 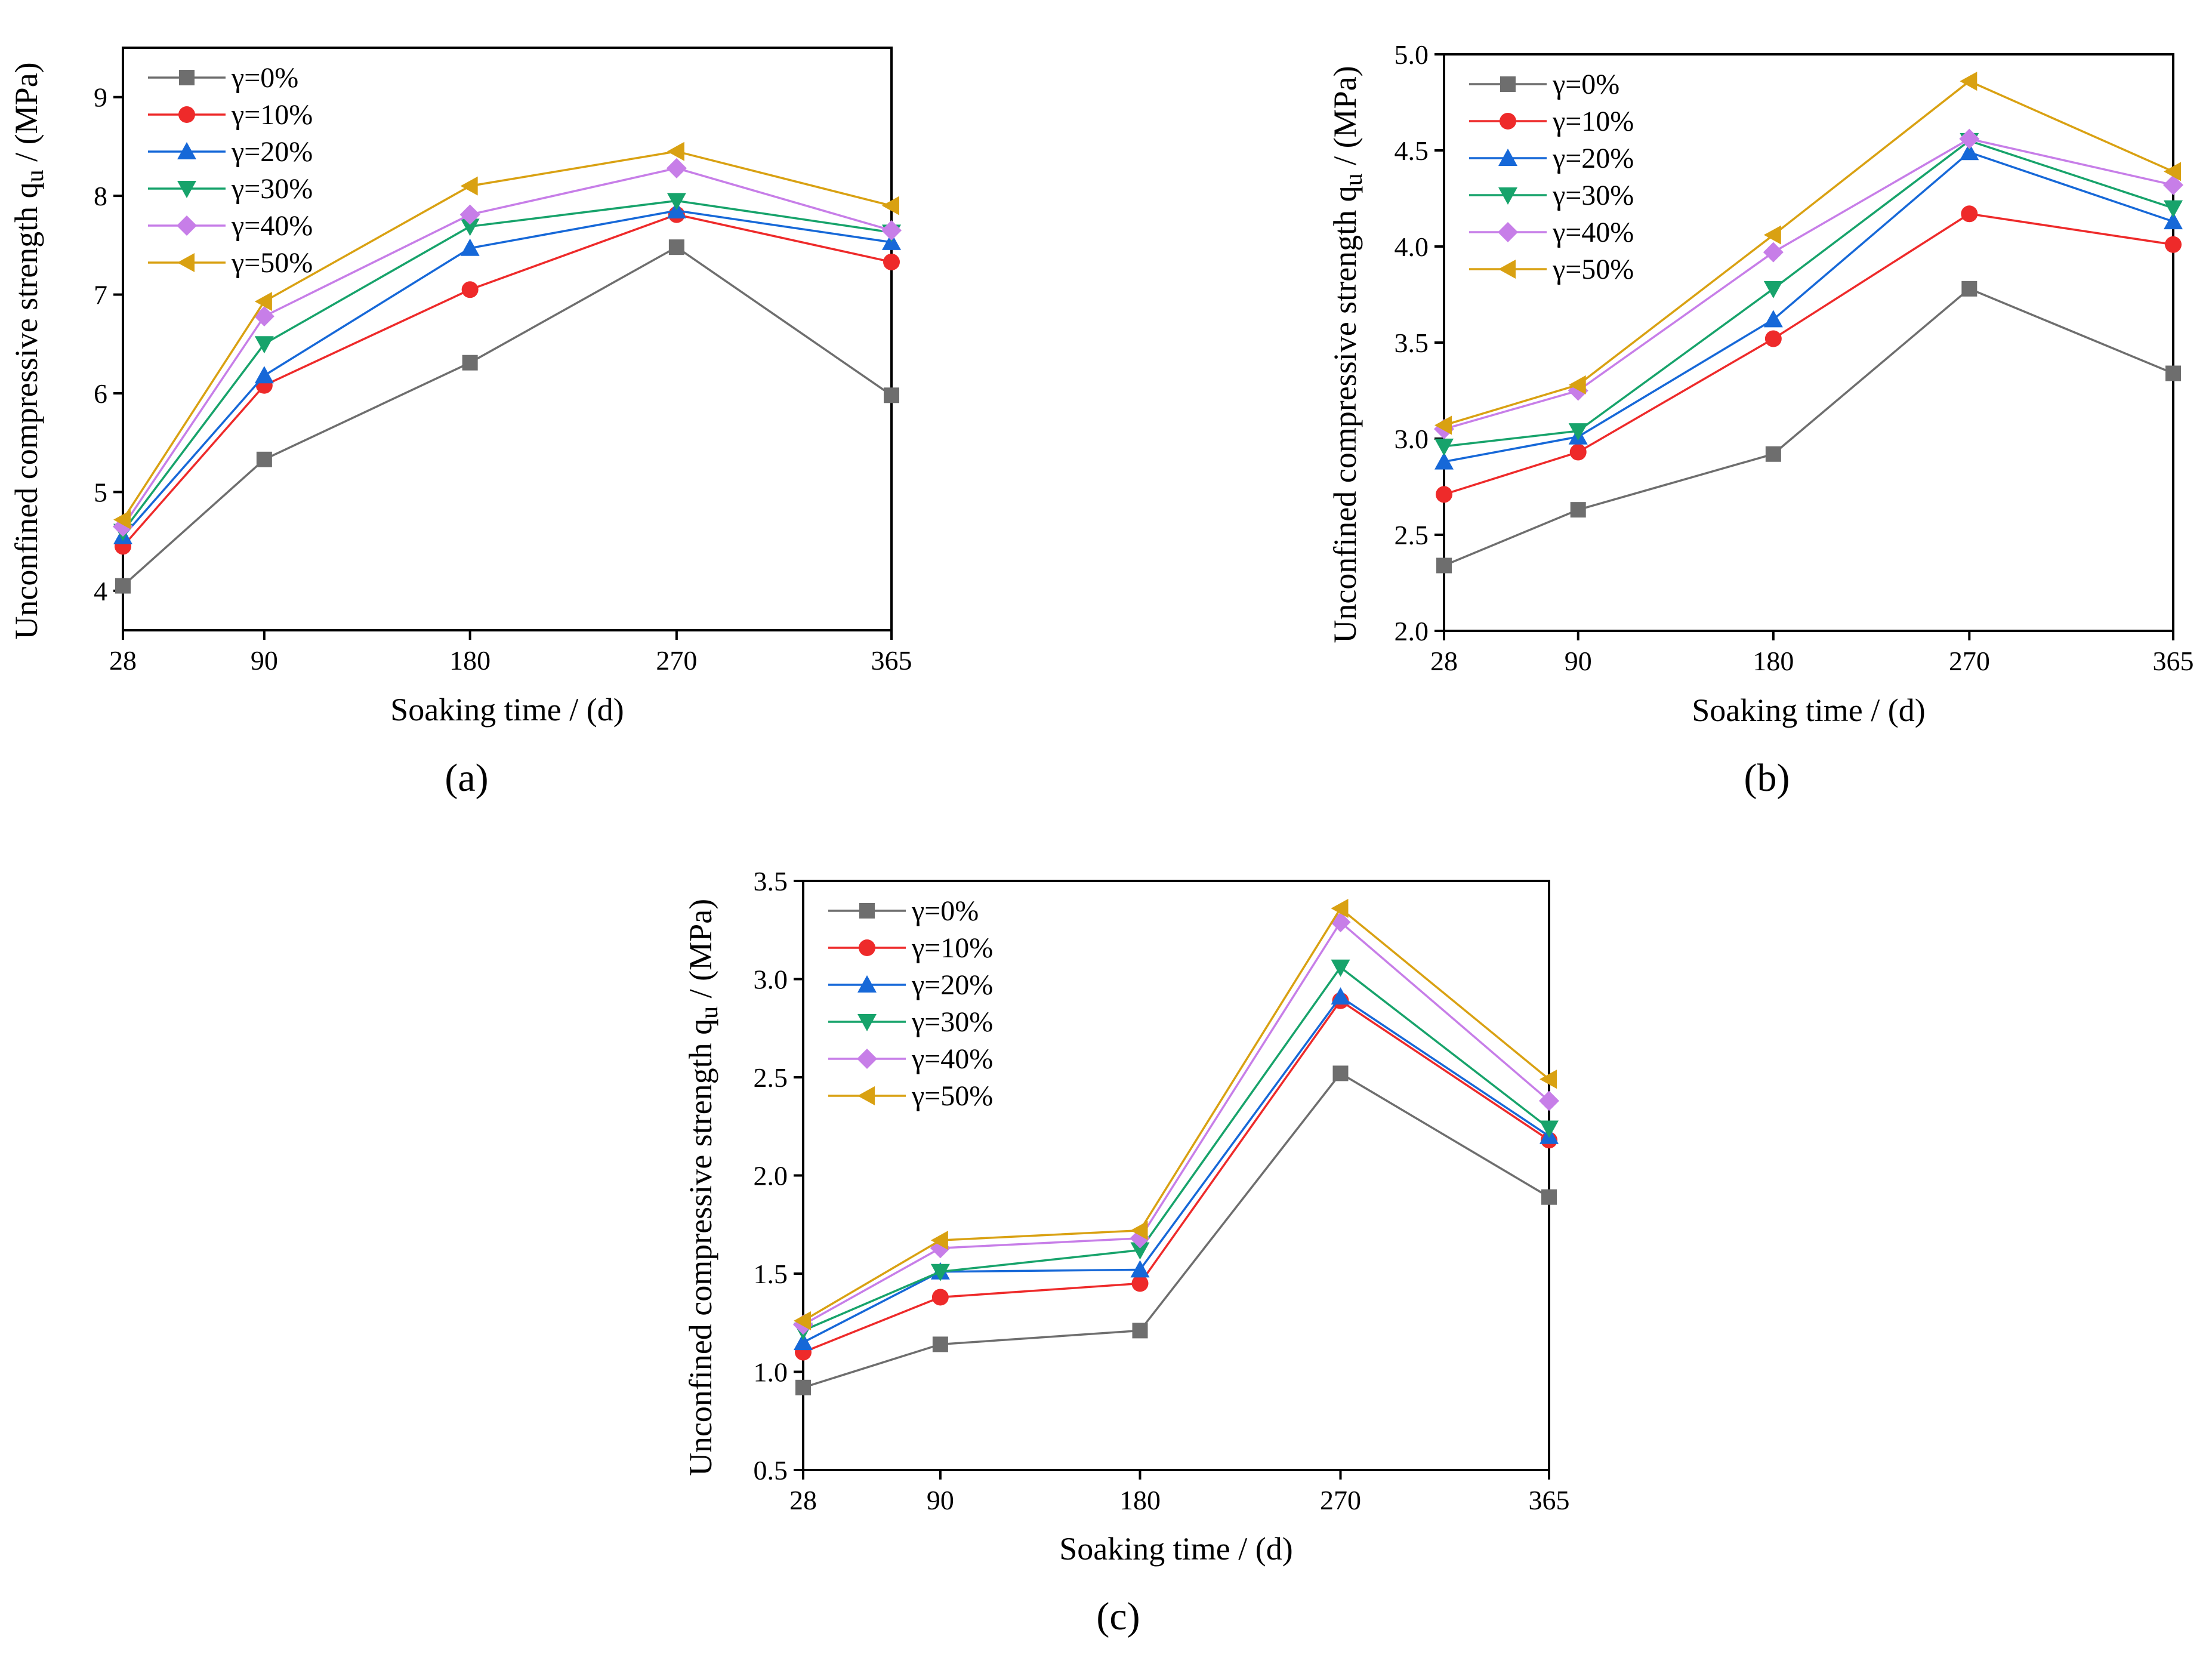 What do you see at coordinates (100, 196) in the screenshot?
I see `y-tick-label: 8` at bounding box center [100, 196].